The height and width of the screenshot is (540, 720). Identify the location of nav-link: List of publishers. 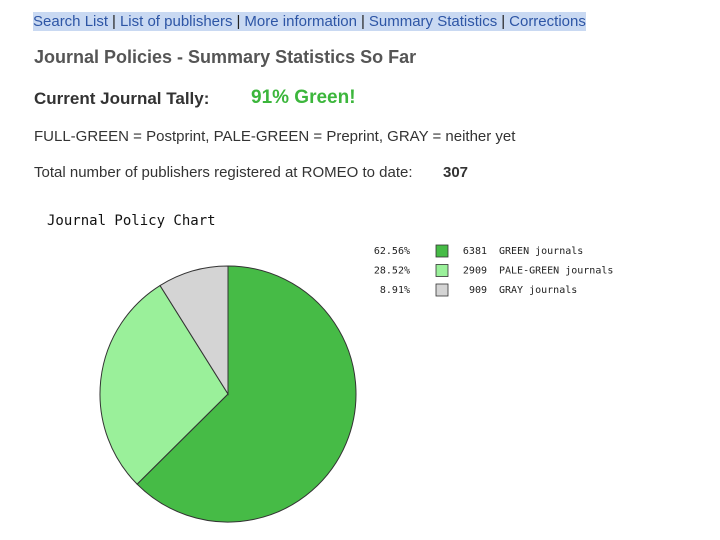
(176, 21).